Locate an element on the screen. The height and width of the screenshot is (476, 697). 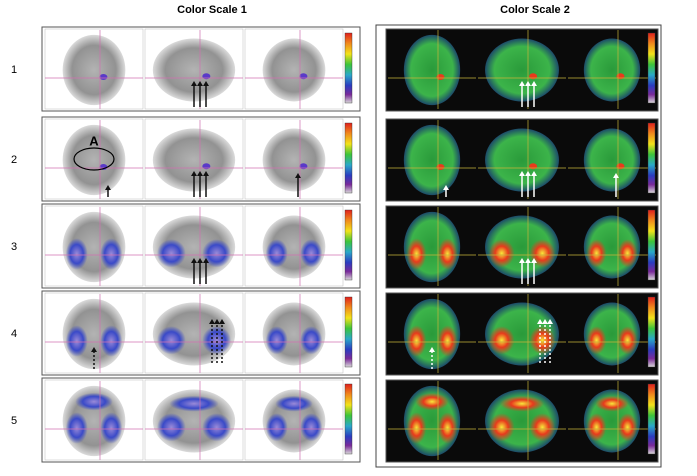
row-label: 5 is located at coordinates (14, 421).